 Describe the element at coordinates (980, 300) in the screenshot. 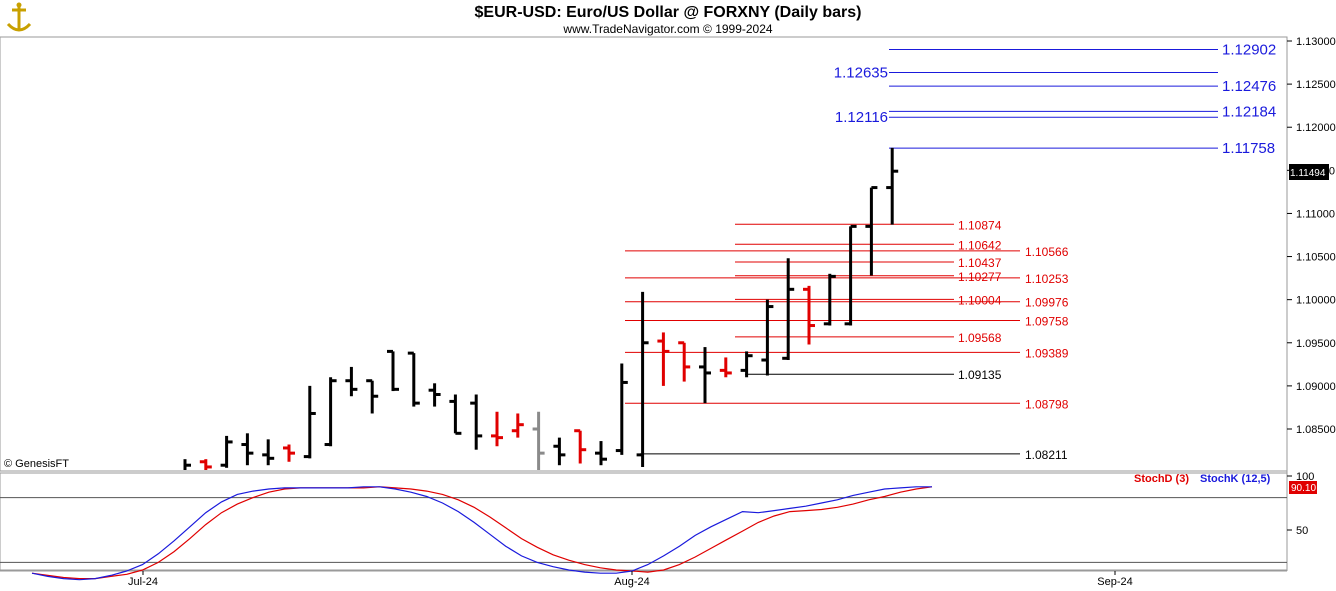

I see `level-label: 1.10004` at that location.